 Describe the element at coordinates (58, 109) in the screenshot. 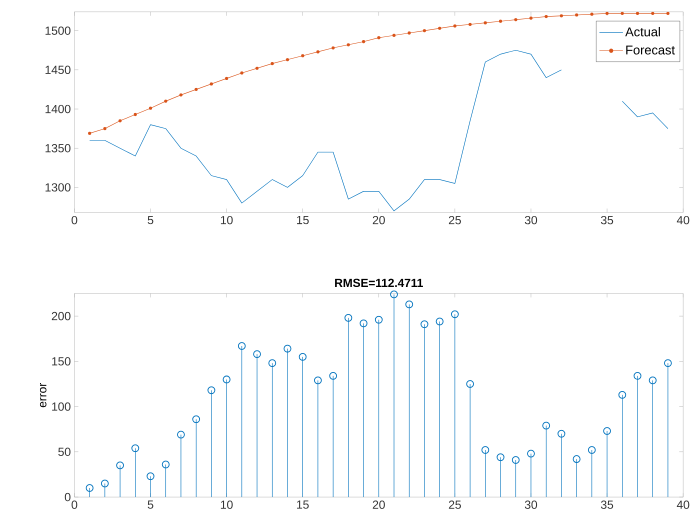

I see `y-tick-label: 1400` at that location.